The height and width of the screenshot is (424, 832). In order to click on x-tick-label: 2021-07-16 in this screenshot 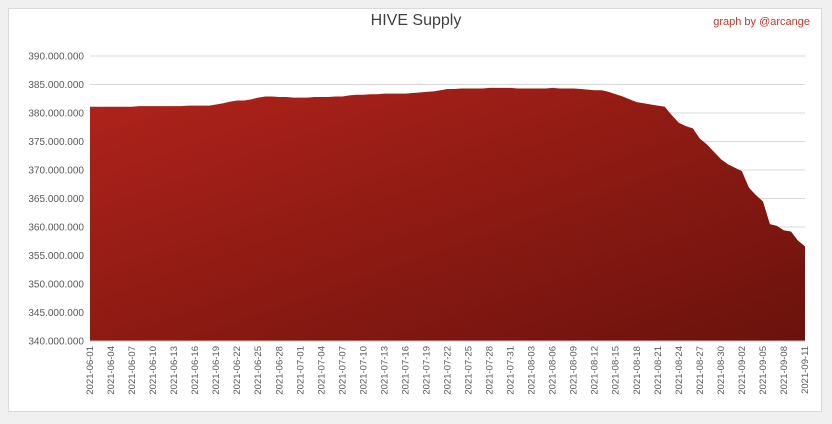, I will do `click(405, 370)`.